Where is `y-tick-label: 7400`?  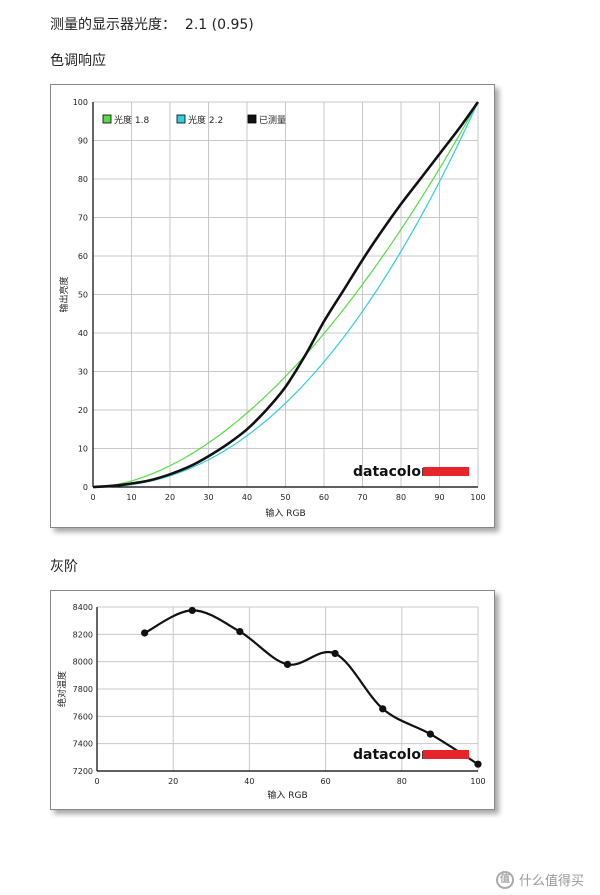 y-tick-label: 7400 is located at coordinates (83, 744).